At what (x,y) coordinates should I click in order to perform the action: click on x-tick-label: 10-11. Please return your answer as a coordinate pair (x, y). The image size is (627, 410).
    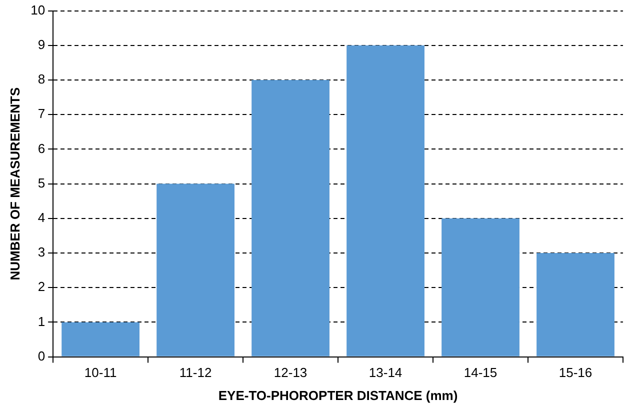
    Looking at the image, I should click on (100, 372).